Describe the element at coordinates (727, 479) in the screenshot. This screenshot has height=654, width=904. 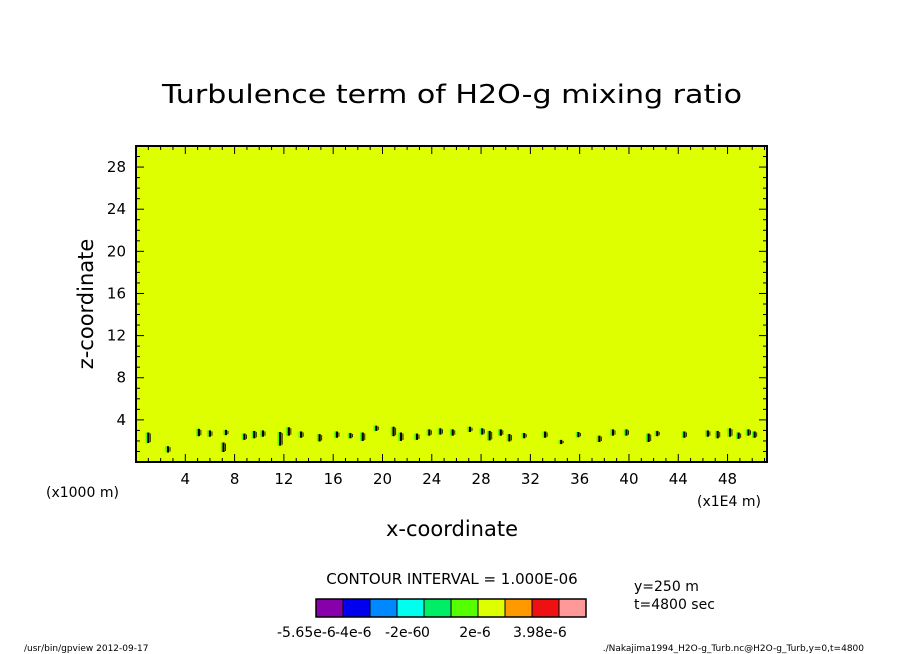
I see `x-tick-label: 48` at that location.